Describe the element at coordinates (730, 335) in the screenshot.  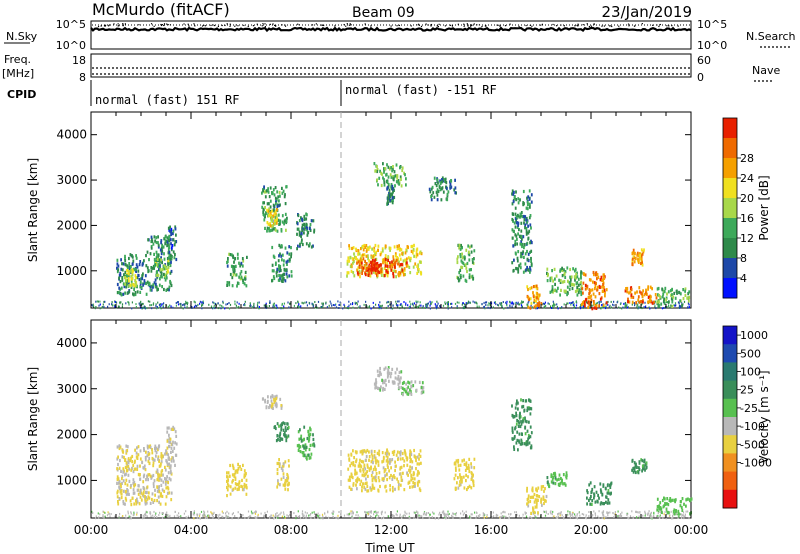
I see `colorbar-cell` at that location.